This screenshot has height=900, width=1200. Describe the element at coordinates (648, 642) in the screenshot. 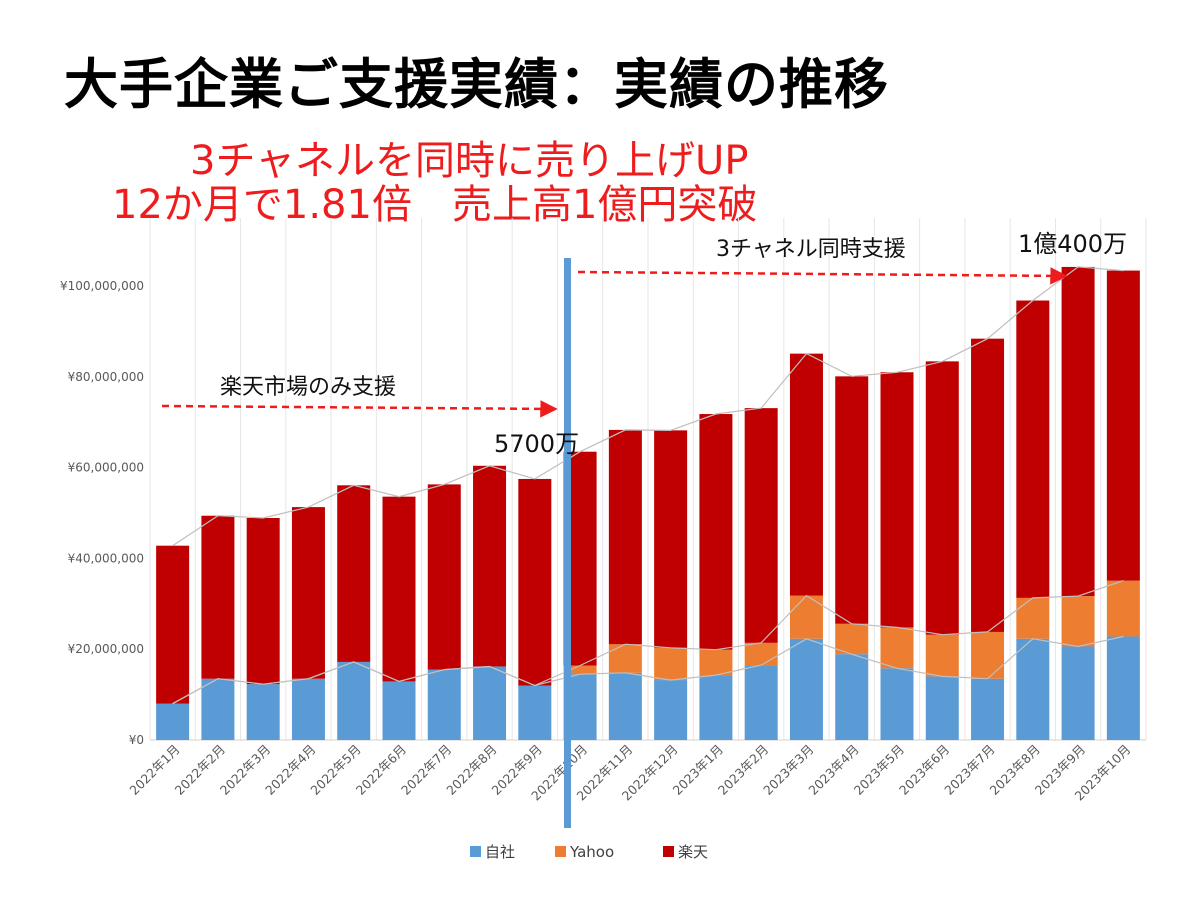

I see `series-line` at that location.